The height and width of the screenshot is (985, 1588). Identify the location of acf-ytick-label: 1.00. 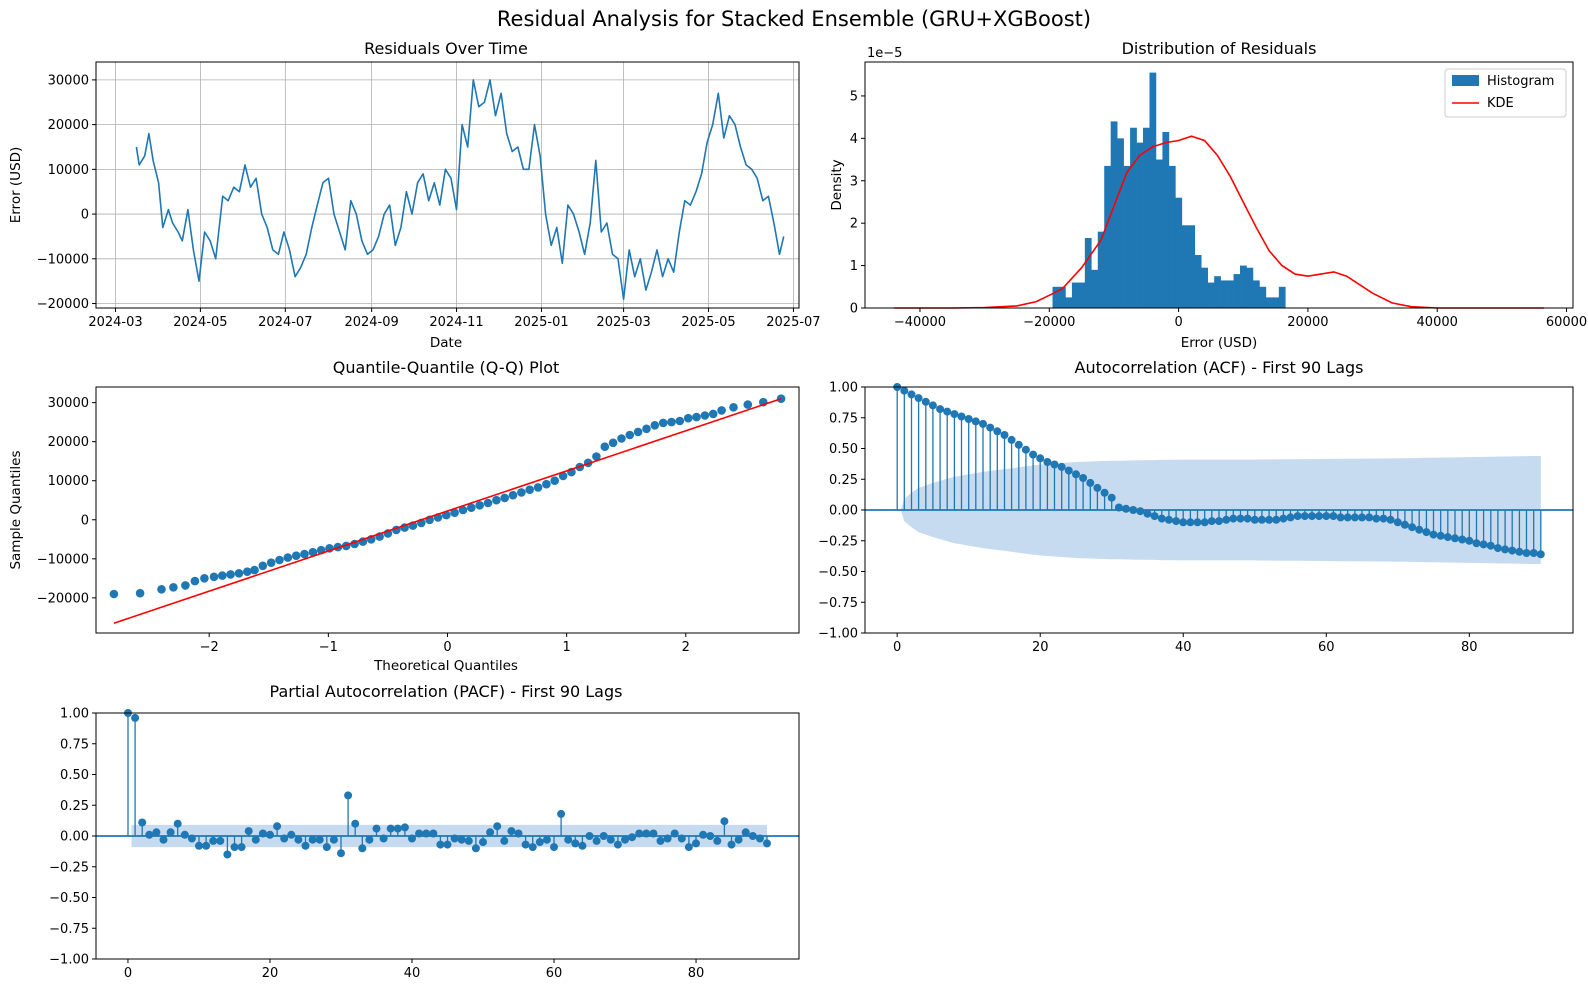
(843, 388).